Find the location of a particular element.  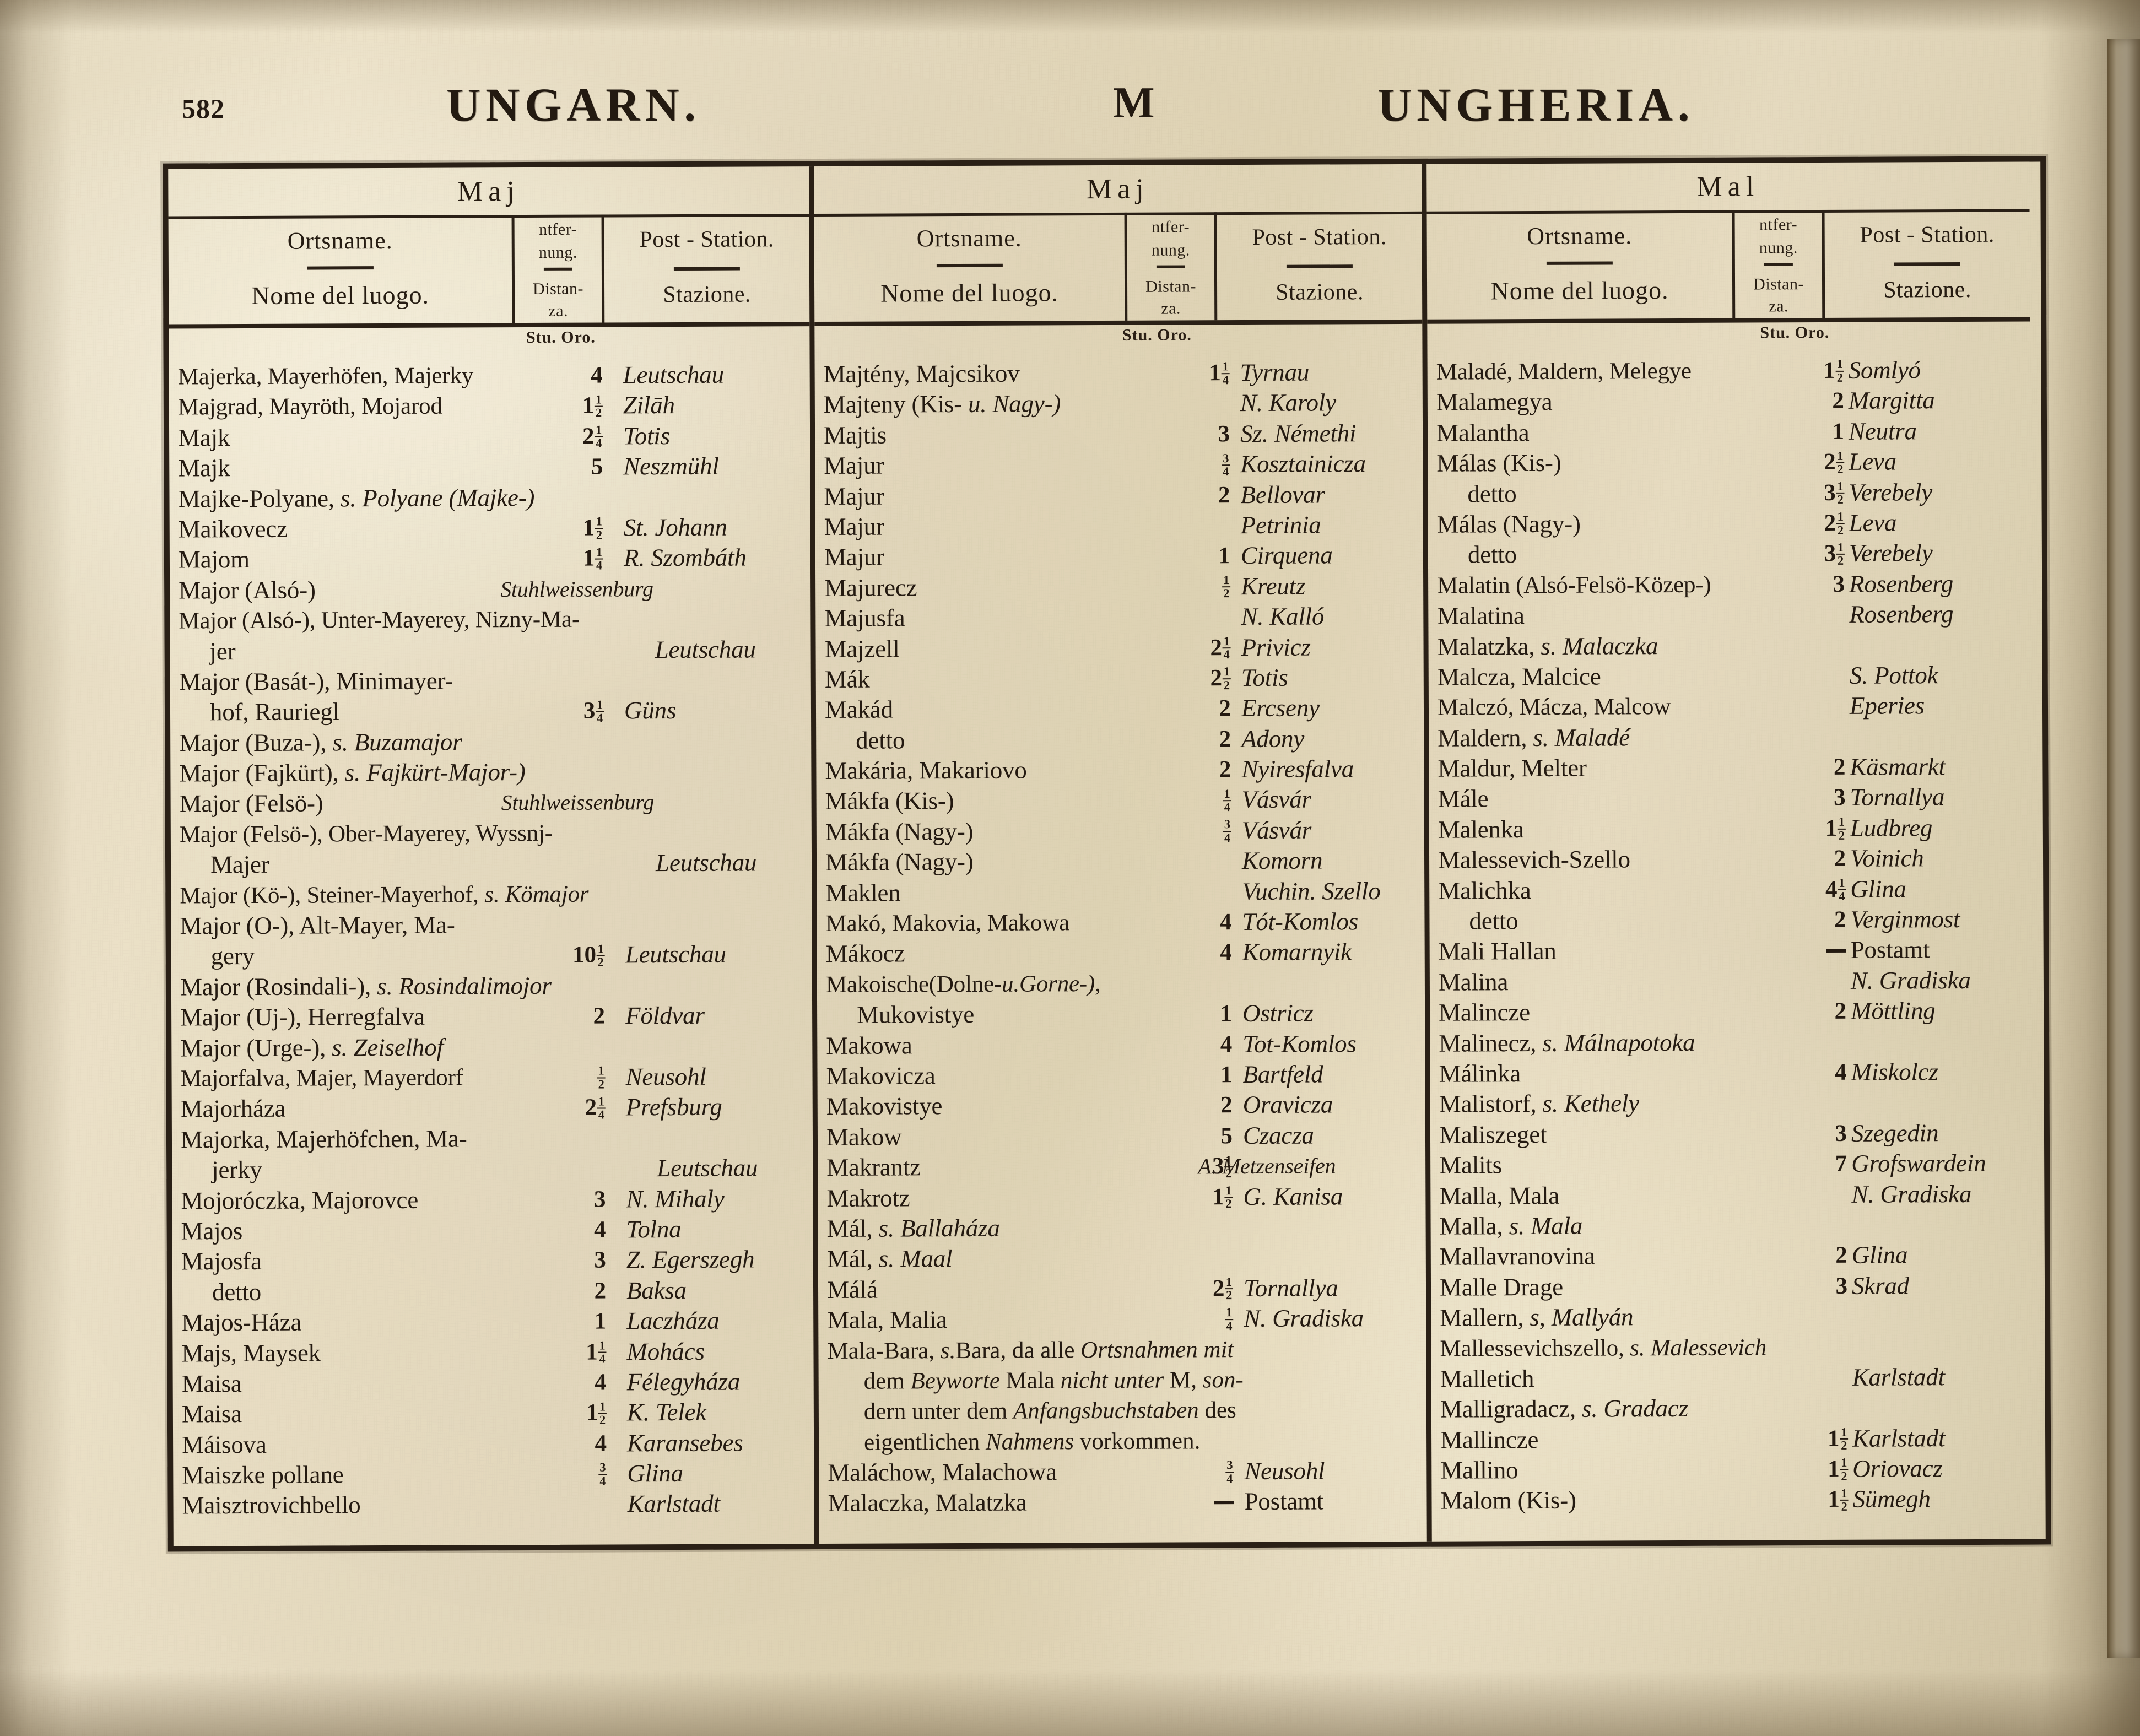

table-row: Majk 5 Neszmühl is located at coordinates (489, 467).